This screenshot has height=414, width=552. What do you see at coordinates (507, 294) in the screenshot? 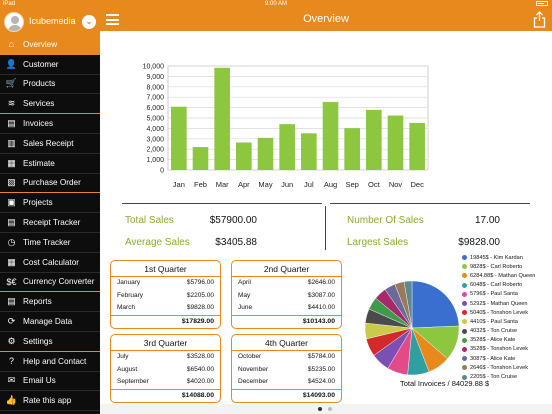
I see `legend-item: 5796$ - Paul Santa` at bounding box center [507, 294].